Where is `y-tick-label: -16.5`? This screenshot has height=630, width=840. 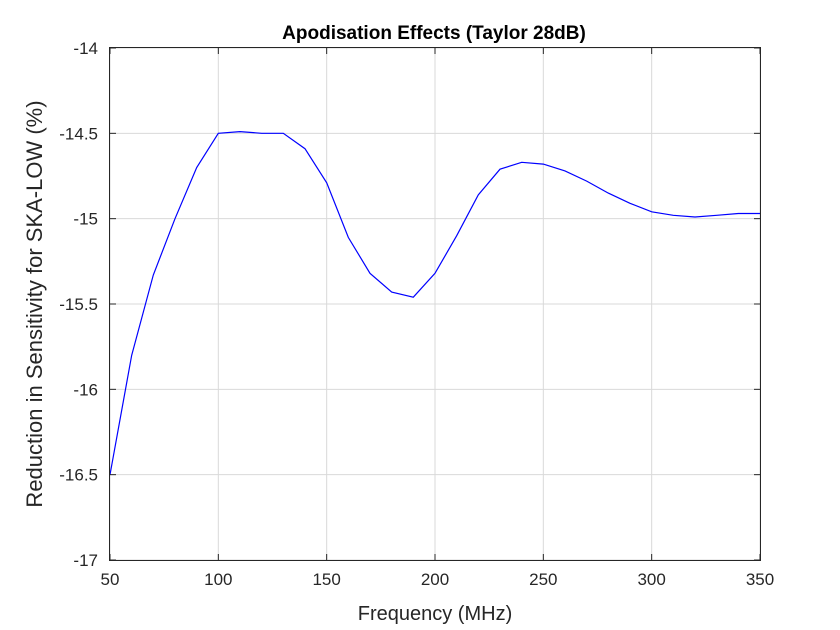
y-tick-label: -16.5 is located at coordinates (78, 475).